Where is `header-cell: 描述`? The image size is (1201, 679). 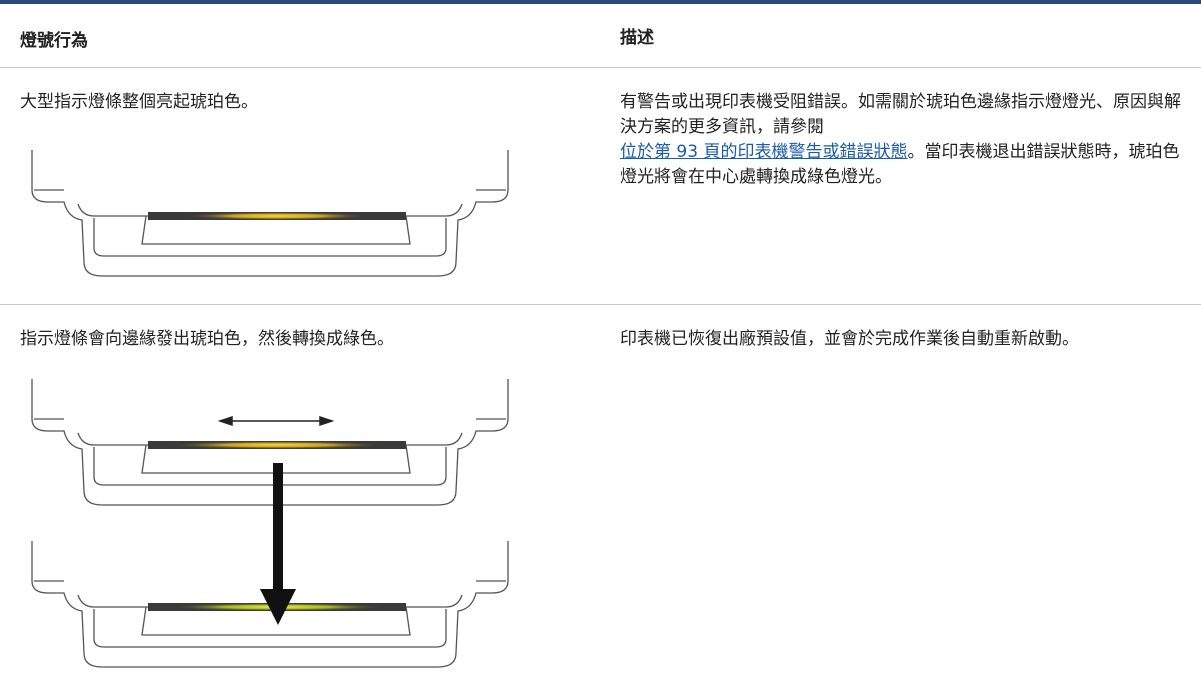 header-cell: 描述 is located at coordinates (637, 38).